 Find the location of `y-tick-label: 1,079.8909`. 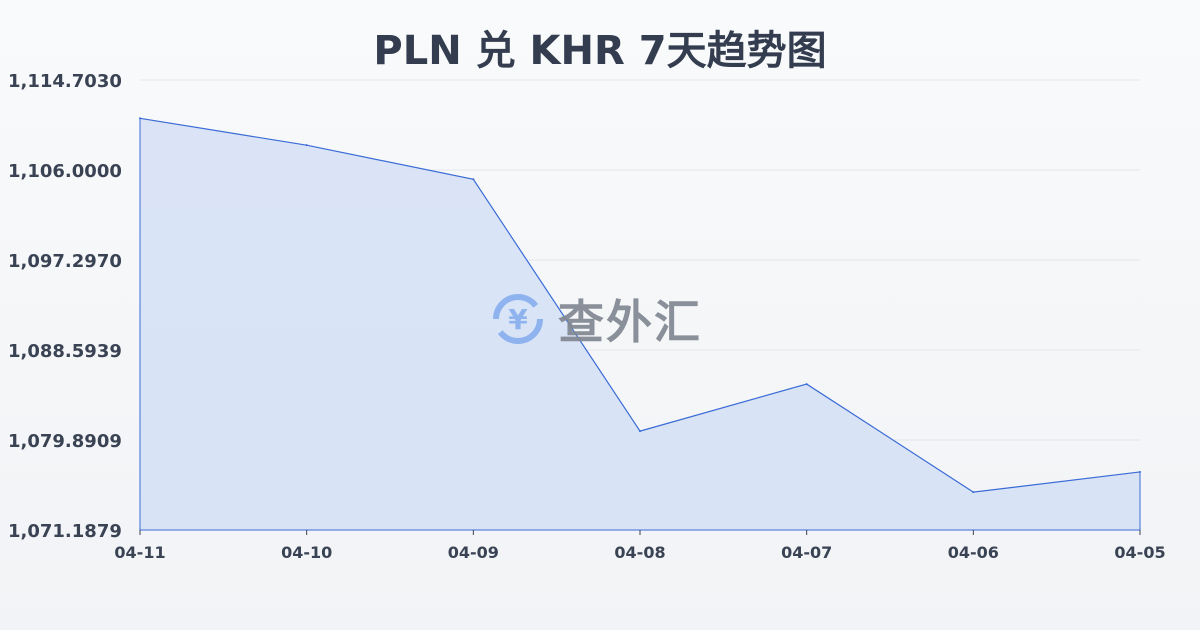

y-tick-label: 1,079.8909 is located at coordinates (65, 441).